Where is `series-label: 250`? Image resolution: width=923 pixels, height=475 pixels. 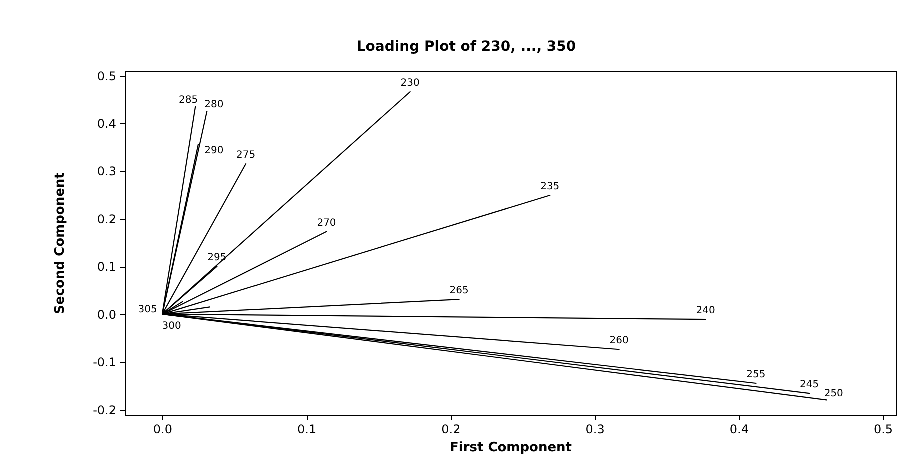 series-label: 250 is located at coordinates (834, 394).